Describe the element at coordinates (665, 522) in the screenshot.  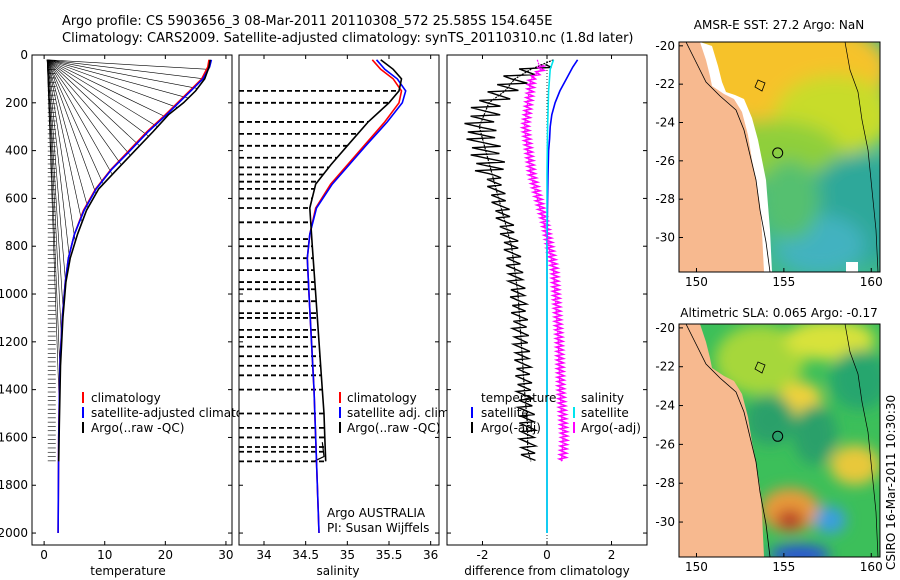
I see `map-y-tick-label: -30` at that location.